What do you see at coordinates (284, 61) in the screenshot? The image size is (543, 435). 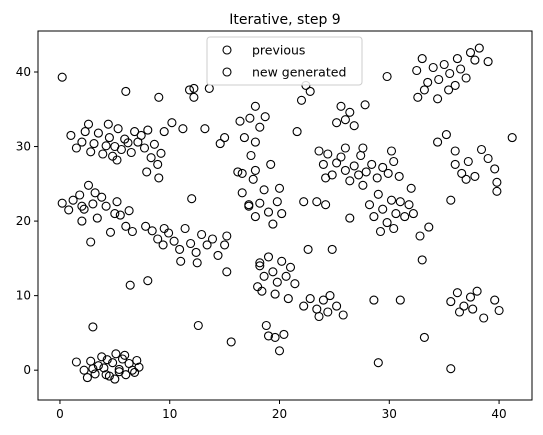 I see `legend: previous new generated` at bounding box center [284, 61].